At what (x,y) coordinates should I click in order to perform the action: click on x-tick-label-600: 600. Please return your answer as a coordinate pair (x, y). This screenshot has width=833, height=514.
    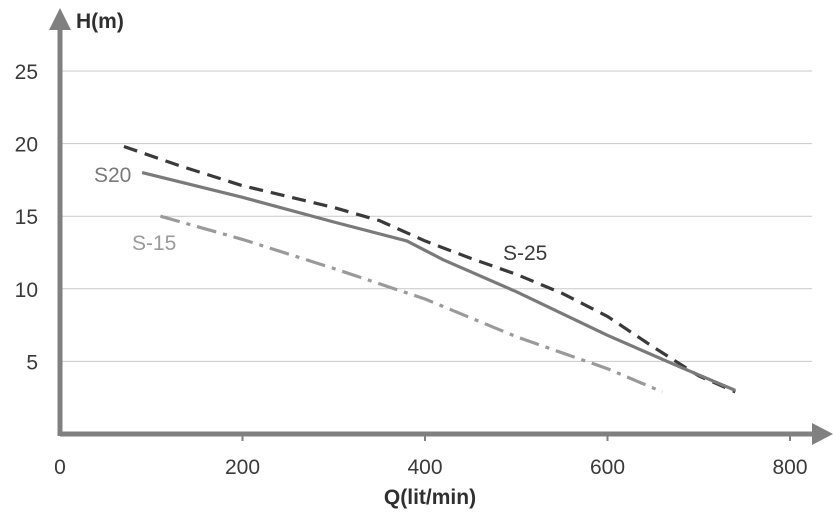
    Looking at the image, I should click on (607, 467).